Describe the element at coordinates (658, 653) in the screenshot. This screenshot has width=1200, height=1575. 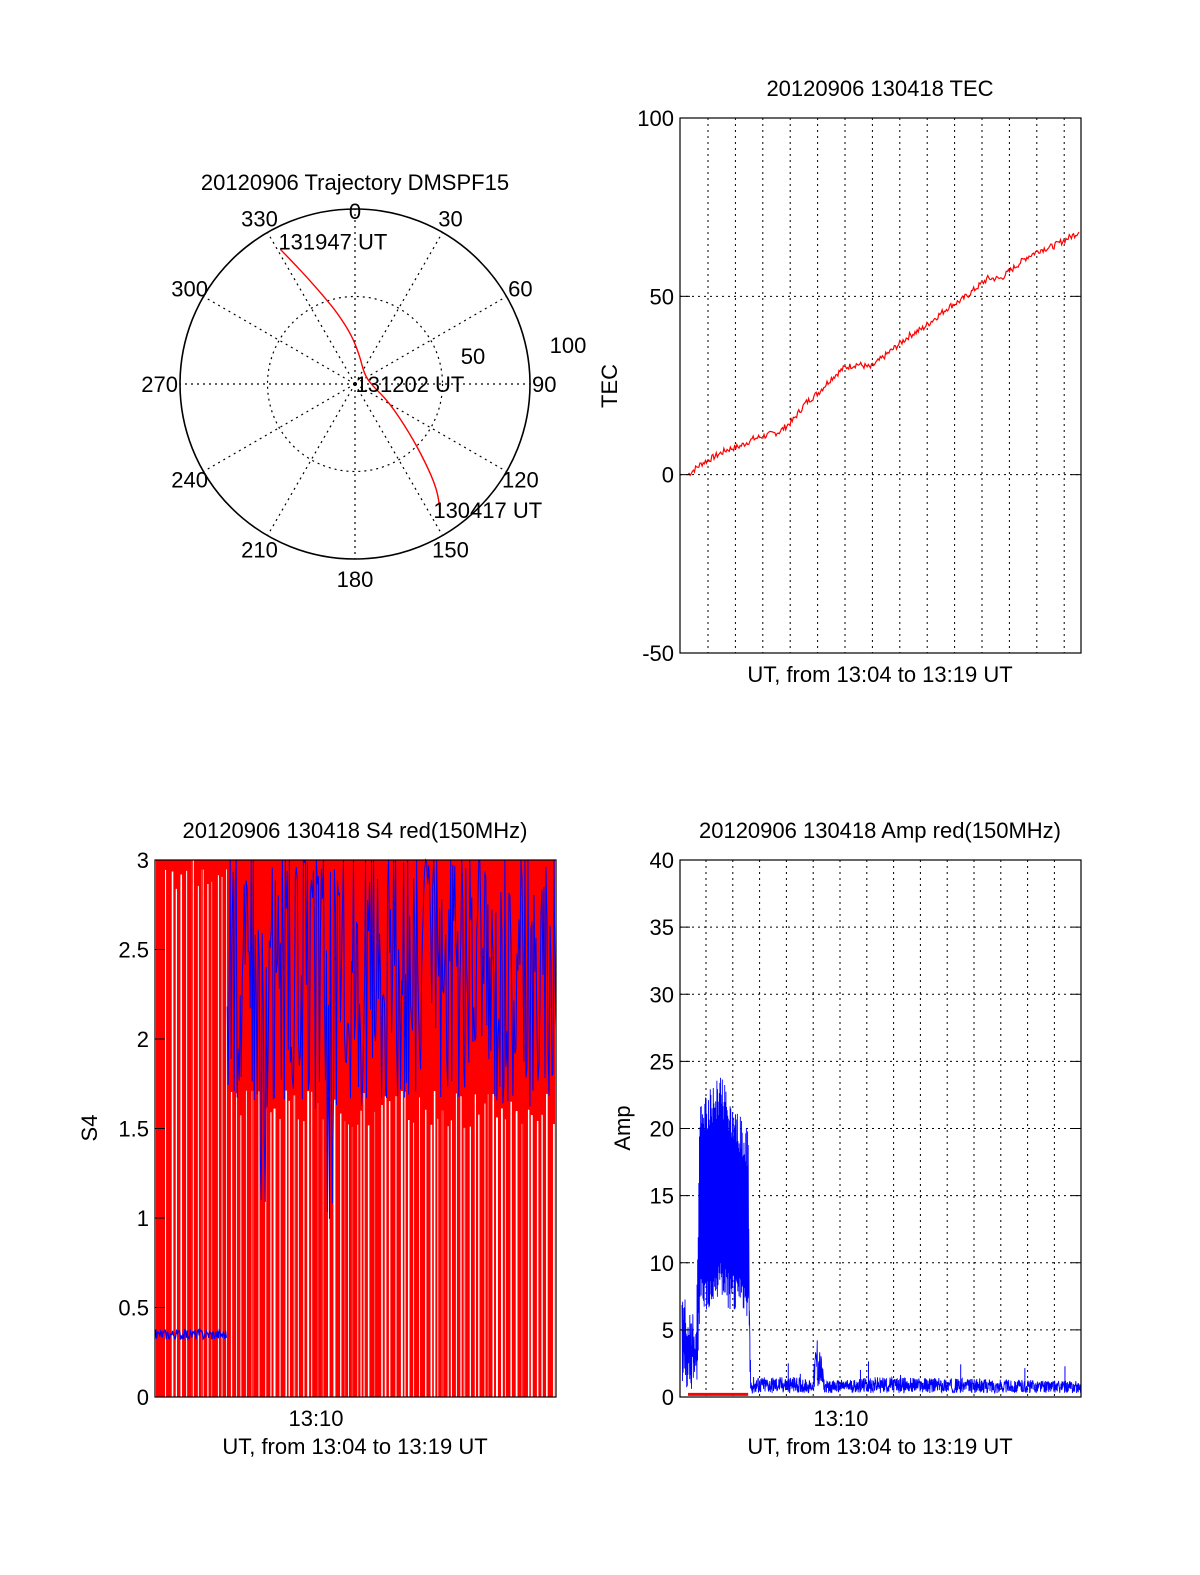
I see `tec-y-tick: -50` at that location.